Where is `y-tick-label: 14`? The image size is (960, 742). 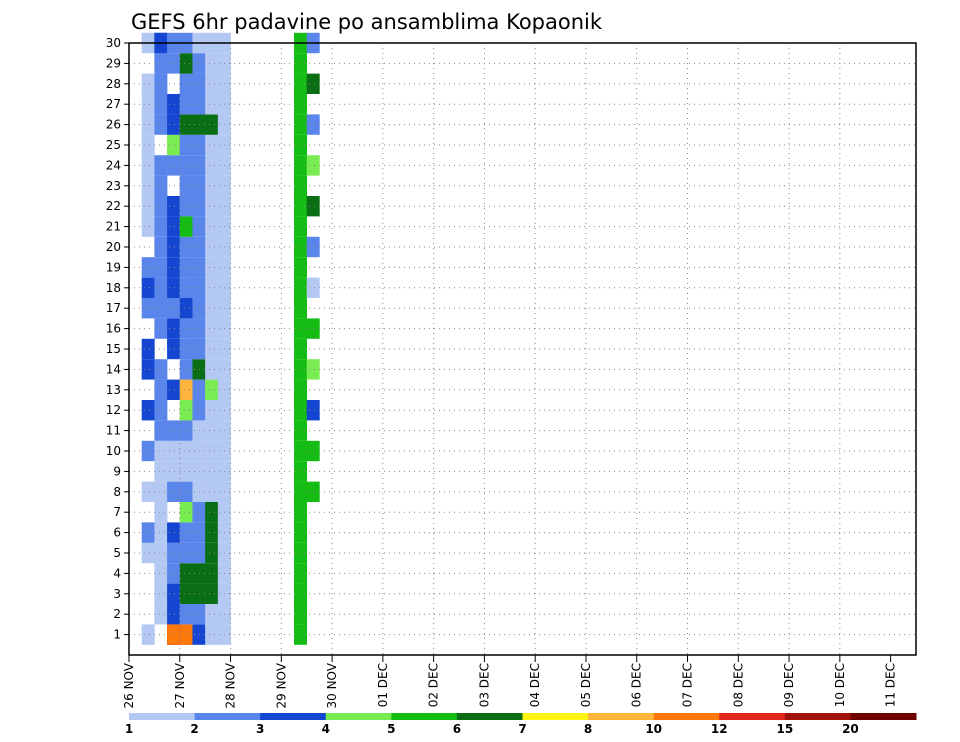
y-tick-label: 14 is located at coordinates (113, 369).